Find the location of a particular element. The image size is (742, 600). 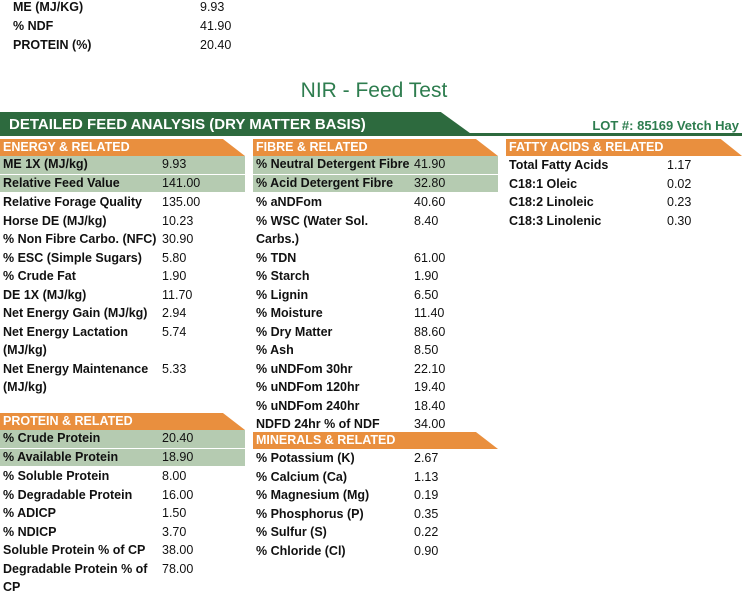

row-value: 0.23 is located at coordinates (679, 202).